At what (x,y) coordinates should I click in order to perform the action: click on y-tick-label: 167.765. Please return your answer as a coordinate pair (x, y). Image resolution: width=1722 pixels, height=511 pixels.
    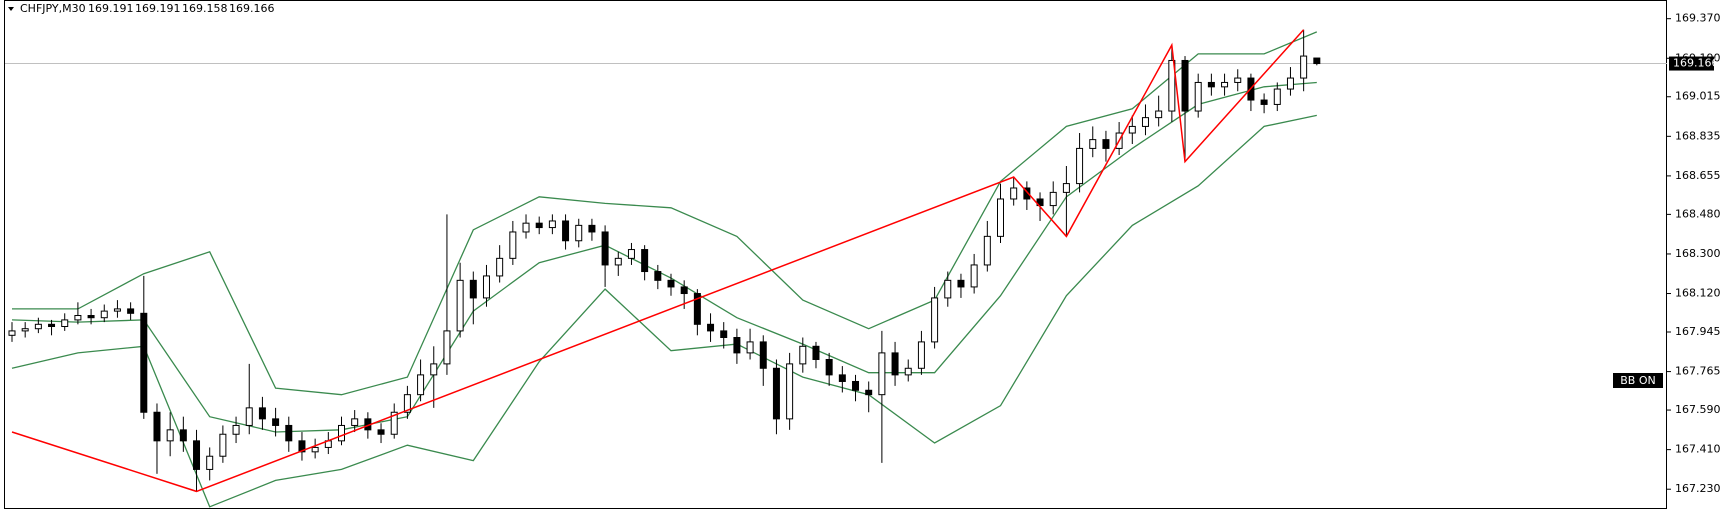
    Looking at the image, I should click on (1698, 371).